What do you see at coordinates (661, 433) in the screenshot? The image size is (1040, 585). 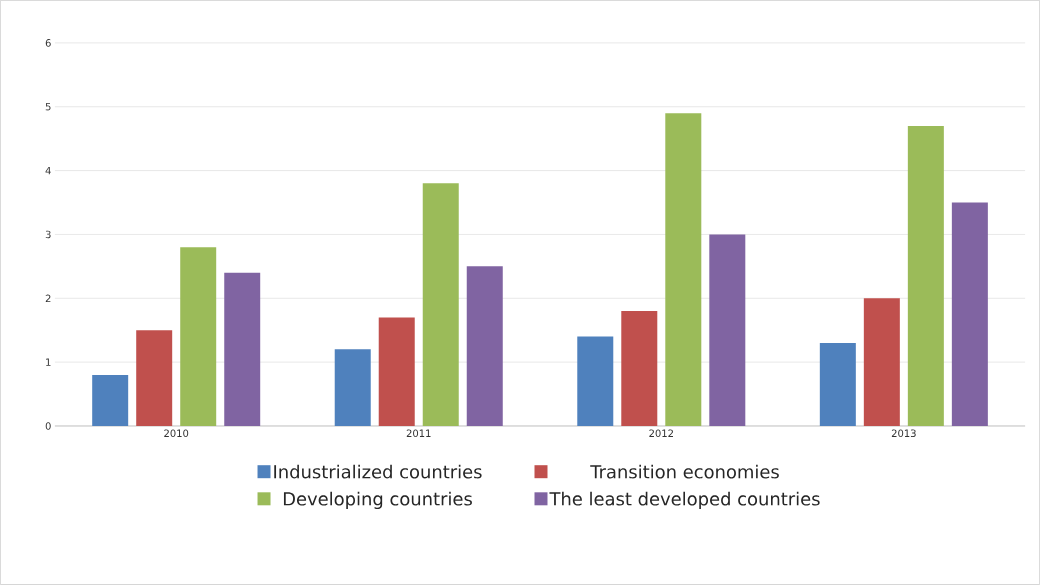 I see `x-tick-label: 2012` at bounding box center [661, 433].